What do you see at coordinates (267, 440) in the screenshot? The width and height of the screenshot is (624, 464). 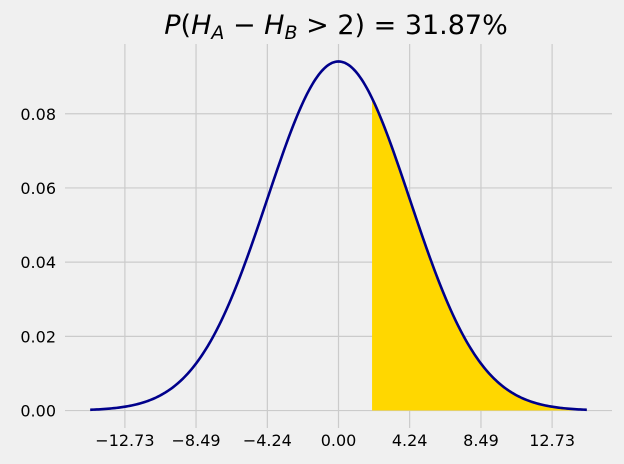 I see `x-tick-label: −4.24` at bounding box center [267, 440].